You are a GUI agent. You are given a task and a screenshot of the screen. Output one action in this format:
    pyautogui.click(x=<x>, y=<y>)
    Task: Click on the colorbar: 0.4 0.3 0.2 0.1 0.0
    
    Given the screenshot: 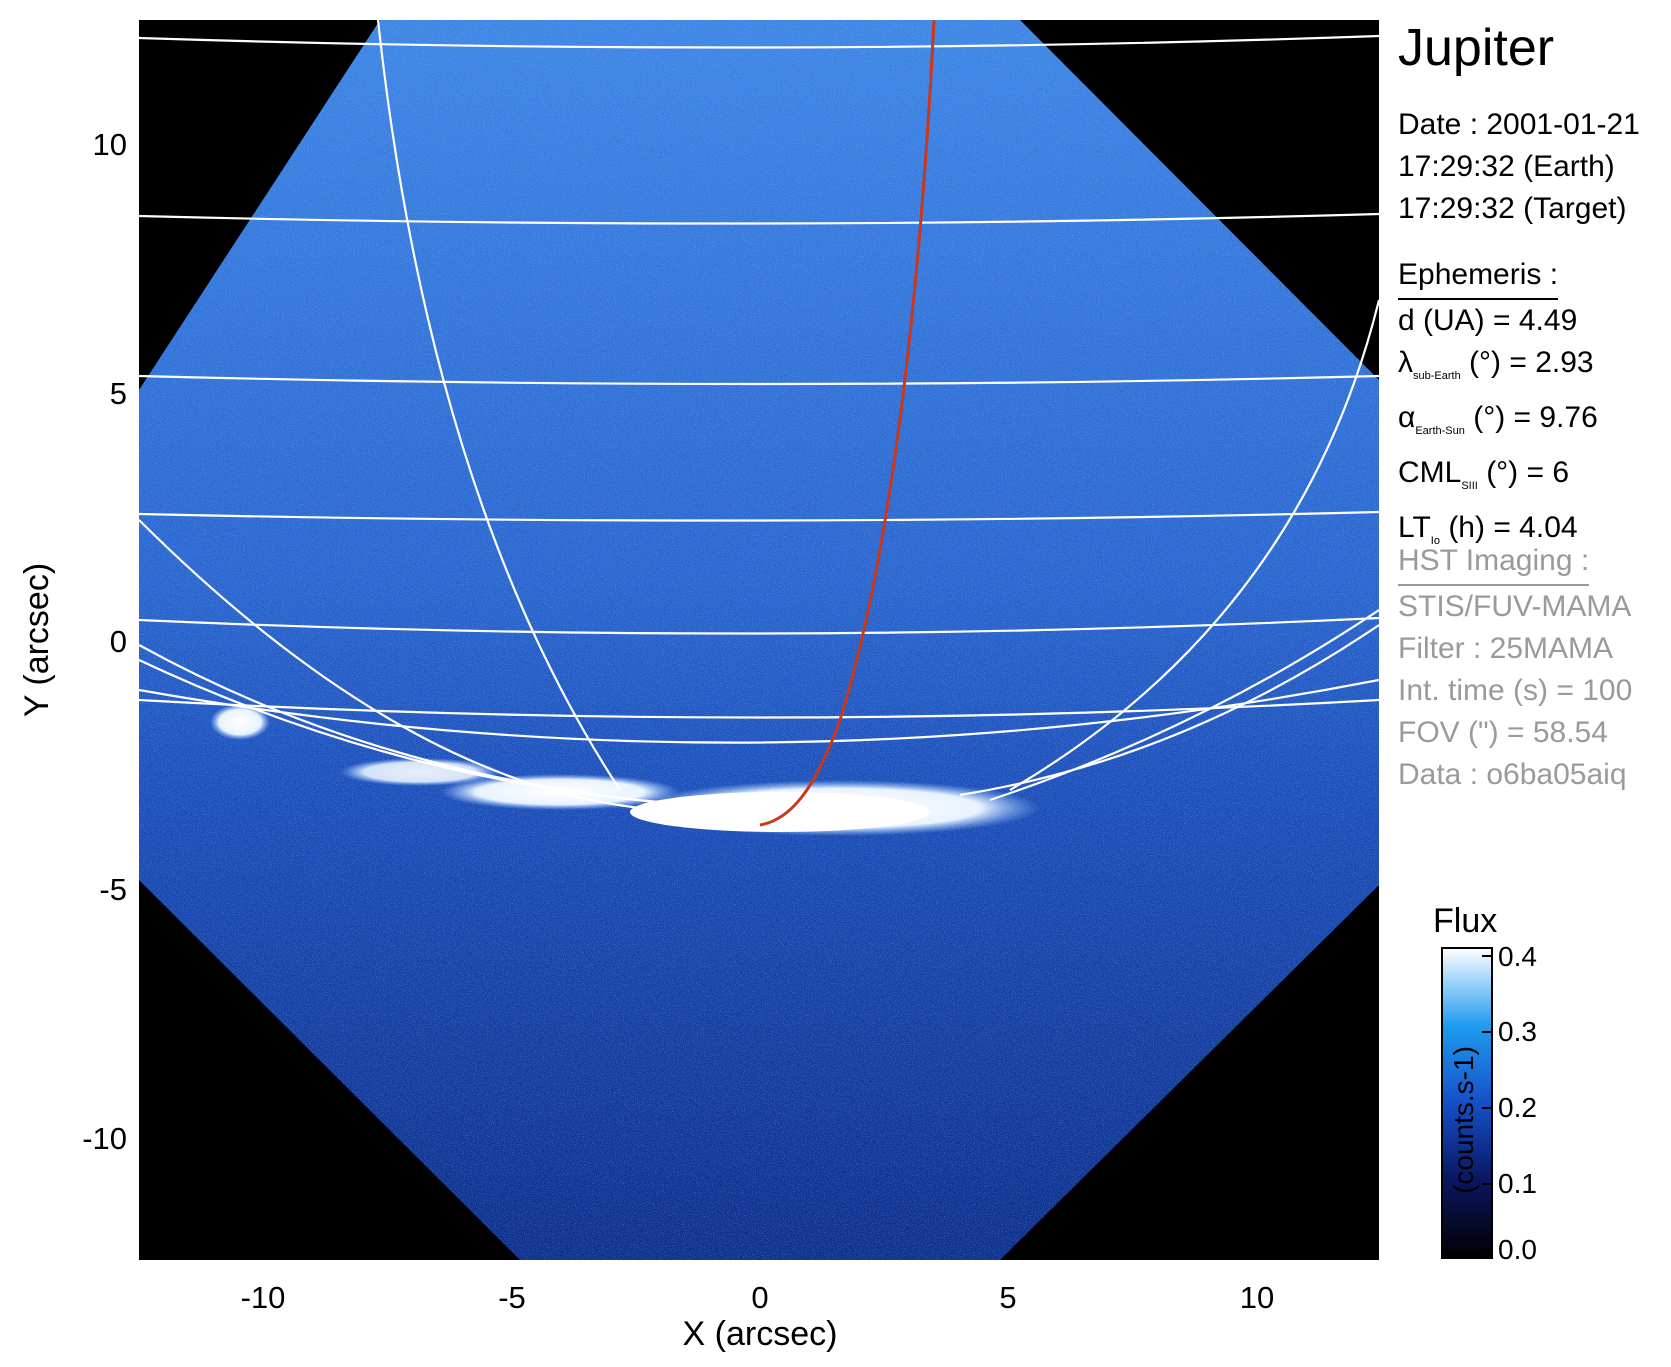 What is the action you would take?
    pyautogui.click(x=1489, y=1103)
    